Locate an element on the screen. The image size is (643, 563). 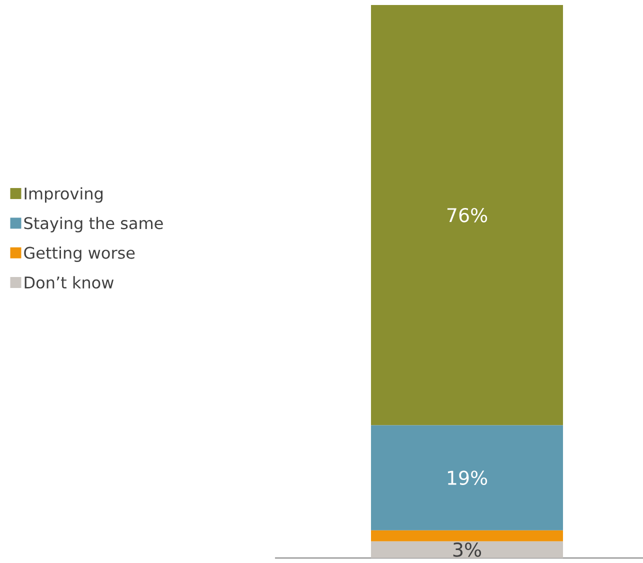
legend-label: Improving is located at coordinates (63, 195).